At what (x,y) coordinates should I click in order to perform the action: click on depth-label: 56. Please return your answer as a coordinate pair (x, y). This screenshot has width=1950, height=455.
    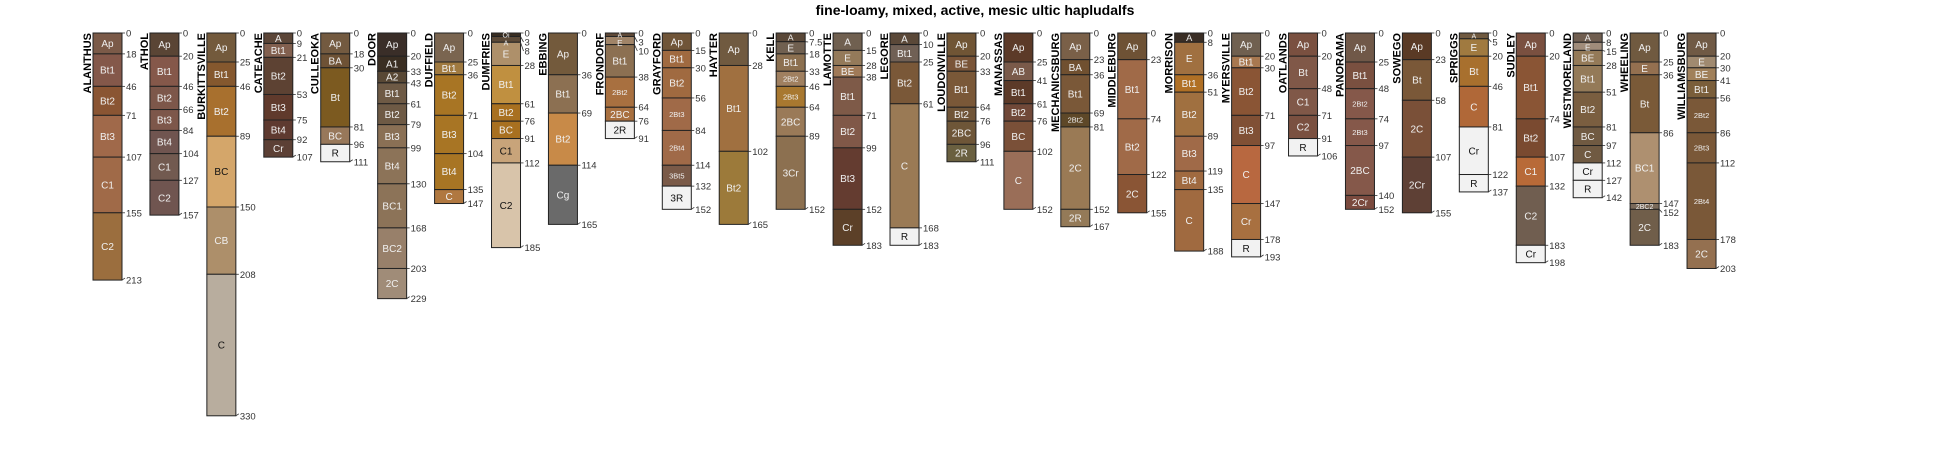
    Looking at the image, I should click on (700, 98).